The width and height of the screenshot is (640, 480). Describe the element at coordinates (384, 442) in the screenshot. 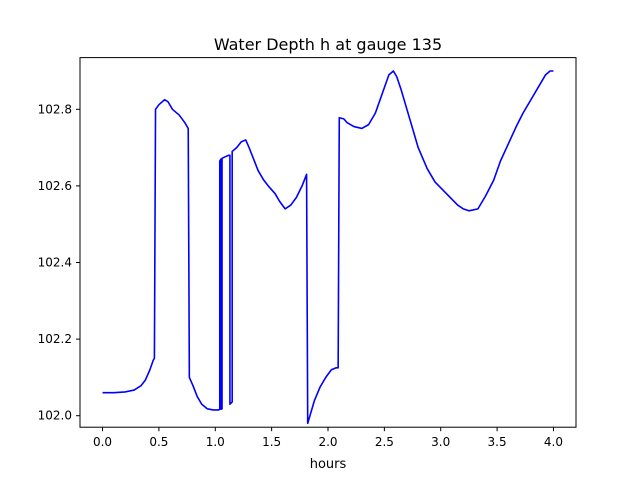

I see `x-tick-label: 2.5` at that location.